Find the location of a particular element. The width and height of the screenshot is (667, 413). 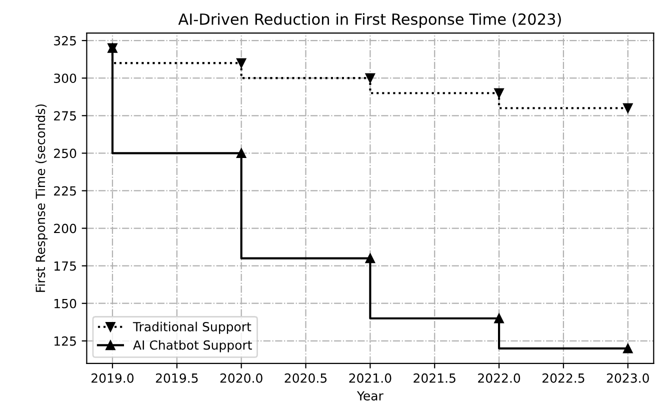

y-axis-title: First Response Time (seconds) is located at coordinates (41, 198).